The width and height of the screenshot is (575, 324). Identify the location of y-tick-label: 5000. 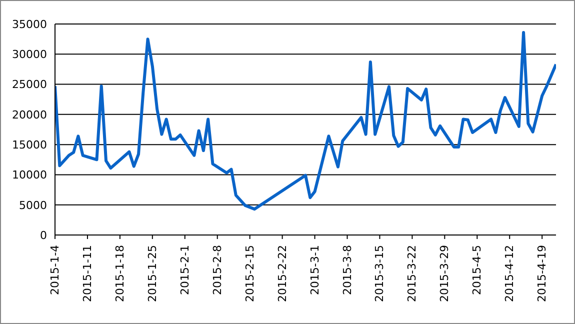
(33, 205).